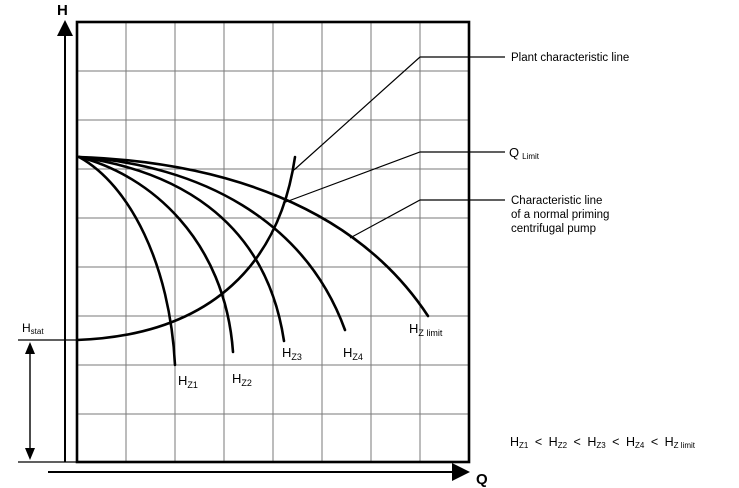 This screenshot has height=488, width=739. What do you see at coordinates (524, 153) in the screenshot?
I see `annotation-q-limit: Q Limit` at bounding box center [524, 153].